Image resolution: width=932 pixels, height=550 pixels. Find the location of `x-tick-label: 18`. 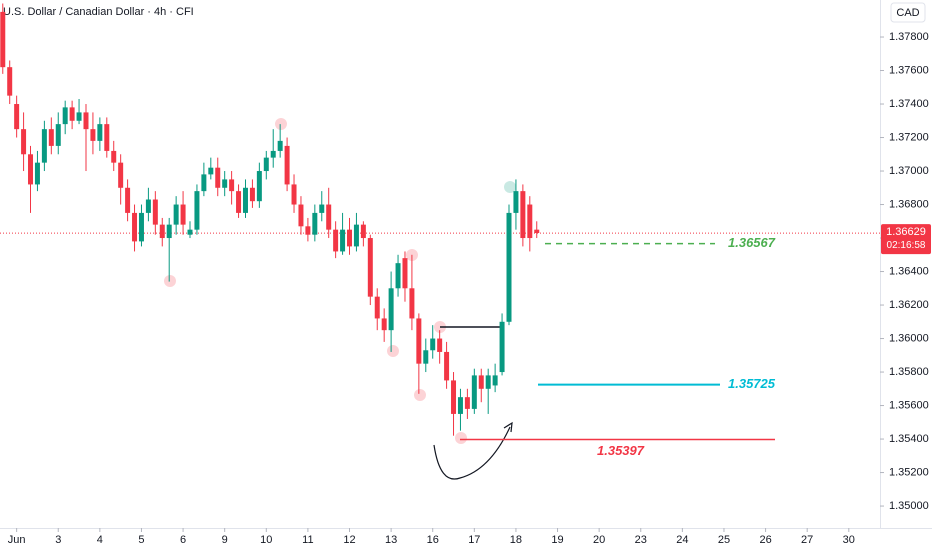

x-tick-label: 18 is located at coordinates (516, 540).